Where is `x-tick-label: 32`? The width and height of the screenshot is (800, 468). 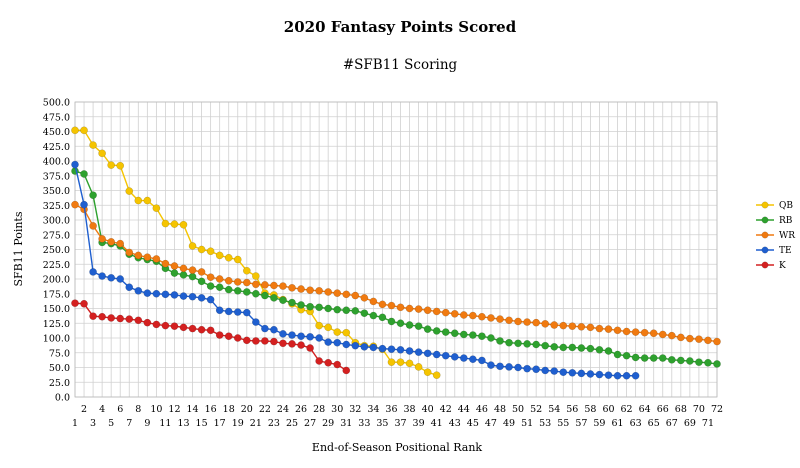 x-tick-label: 32 is located at coordinates (355, 409).